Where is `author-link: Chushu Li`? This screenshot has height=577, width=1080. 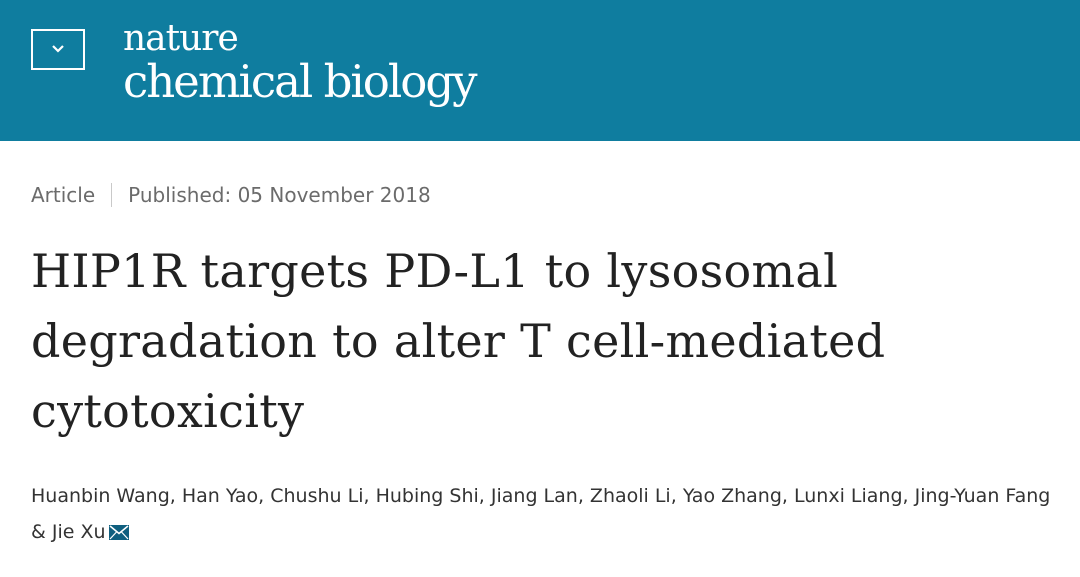 author-link: Chushu Li is located at coordinates (317, 496).